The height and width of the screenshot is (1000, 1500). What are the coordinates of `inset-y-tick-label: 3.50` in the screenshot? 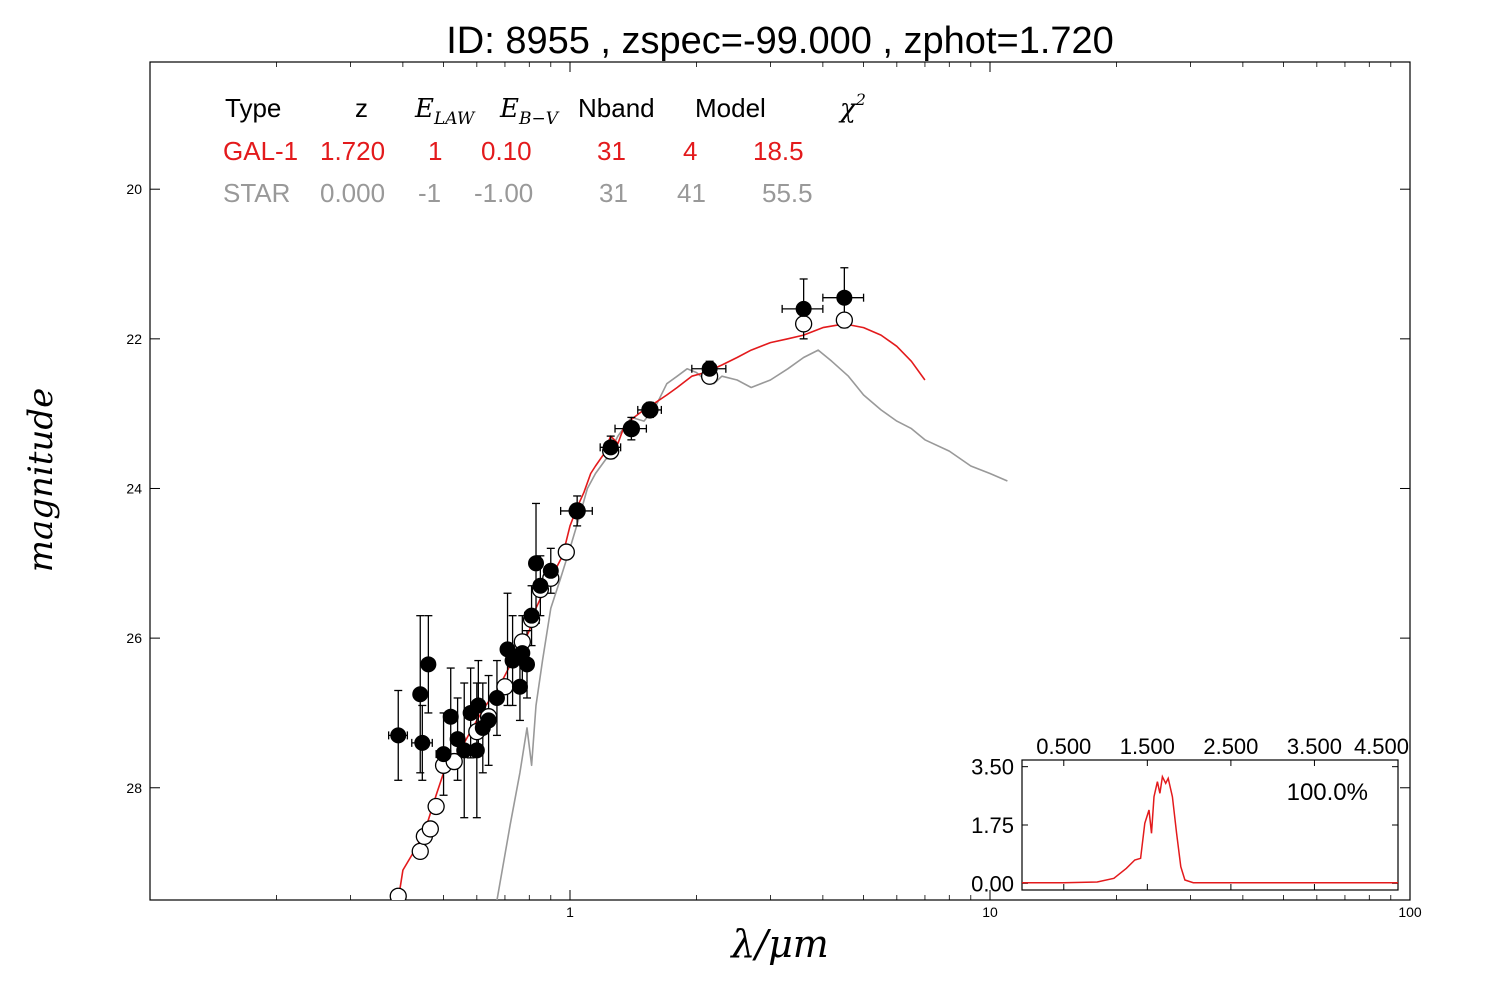 It's located at (992, 767).